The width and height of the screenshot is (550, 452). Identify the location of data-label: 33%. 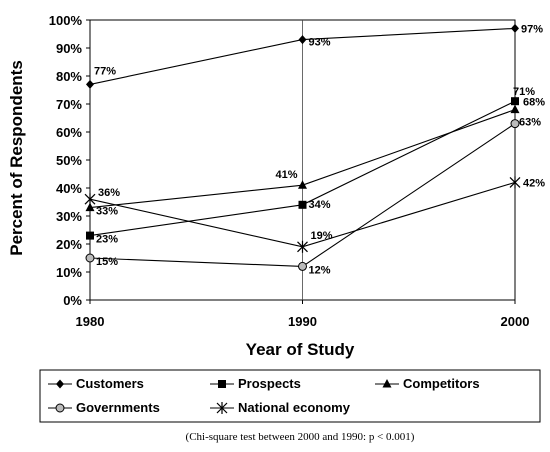
(107, 212).